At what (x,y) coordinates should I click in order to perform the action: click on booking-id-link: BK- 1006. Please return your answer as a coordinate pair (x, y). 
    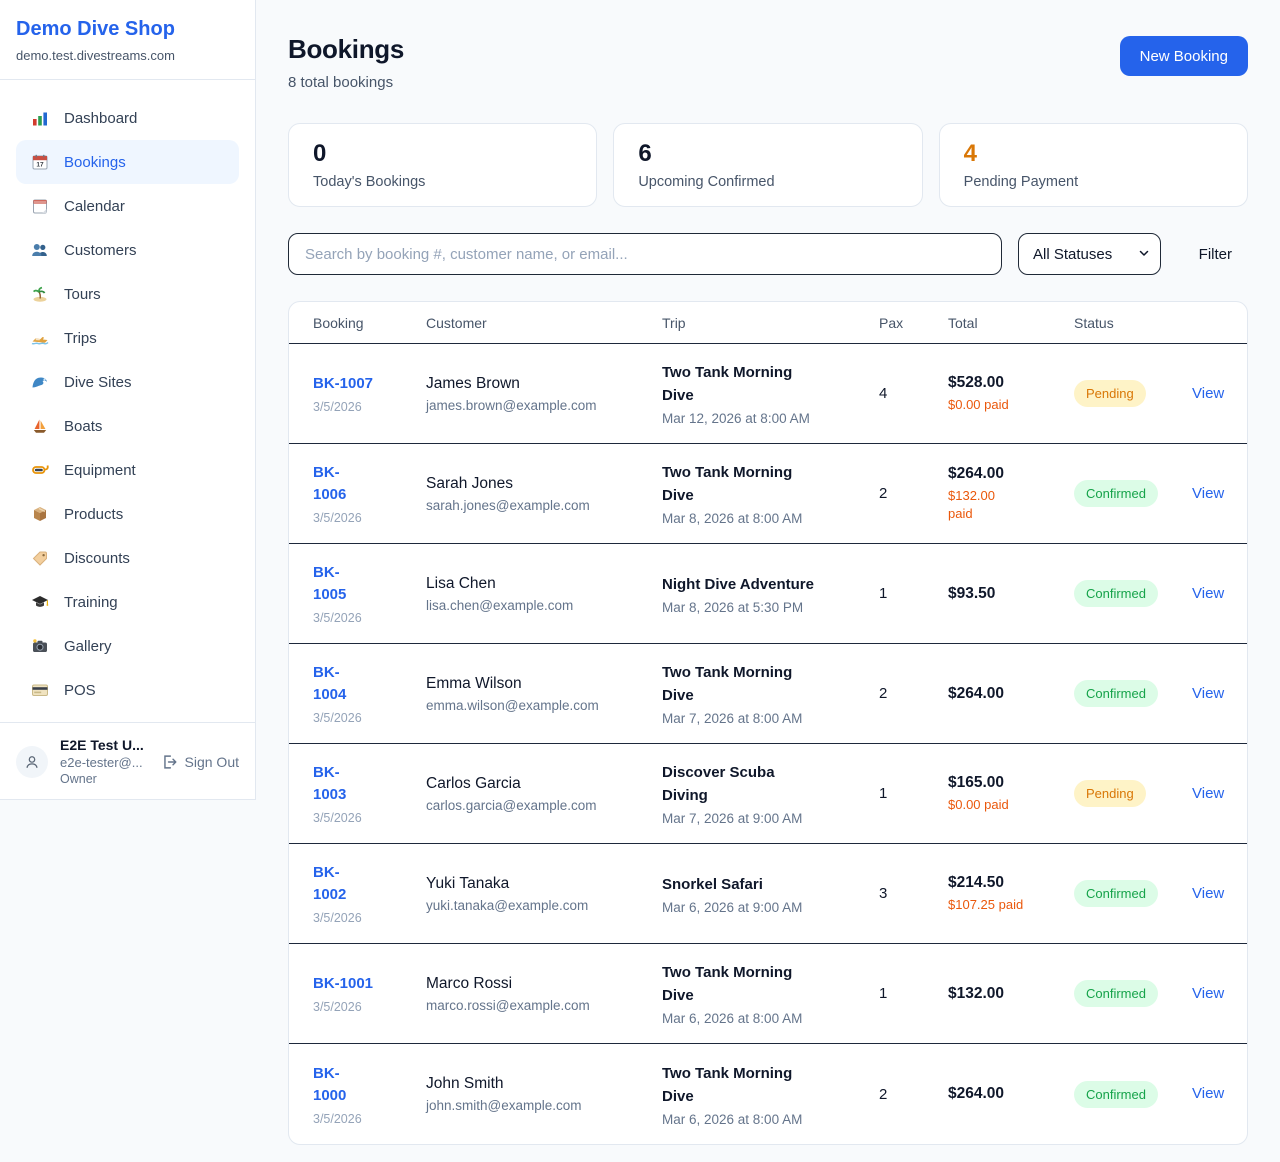
    Looking at the image, I should click on (330, 483).